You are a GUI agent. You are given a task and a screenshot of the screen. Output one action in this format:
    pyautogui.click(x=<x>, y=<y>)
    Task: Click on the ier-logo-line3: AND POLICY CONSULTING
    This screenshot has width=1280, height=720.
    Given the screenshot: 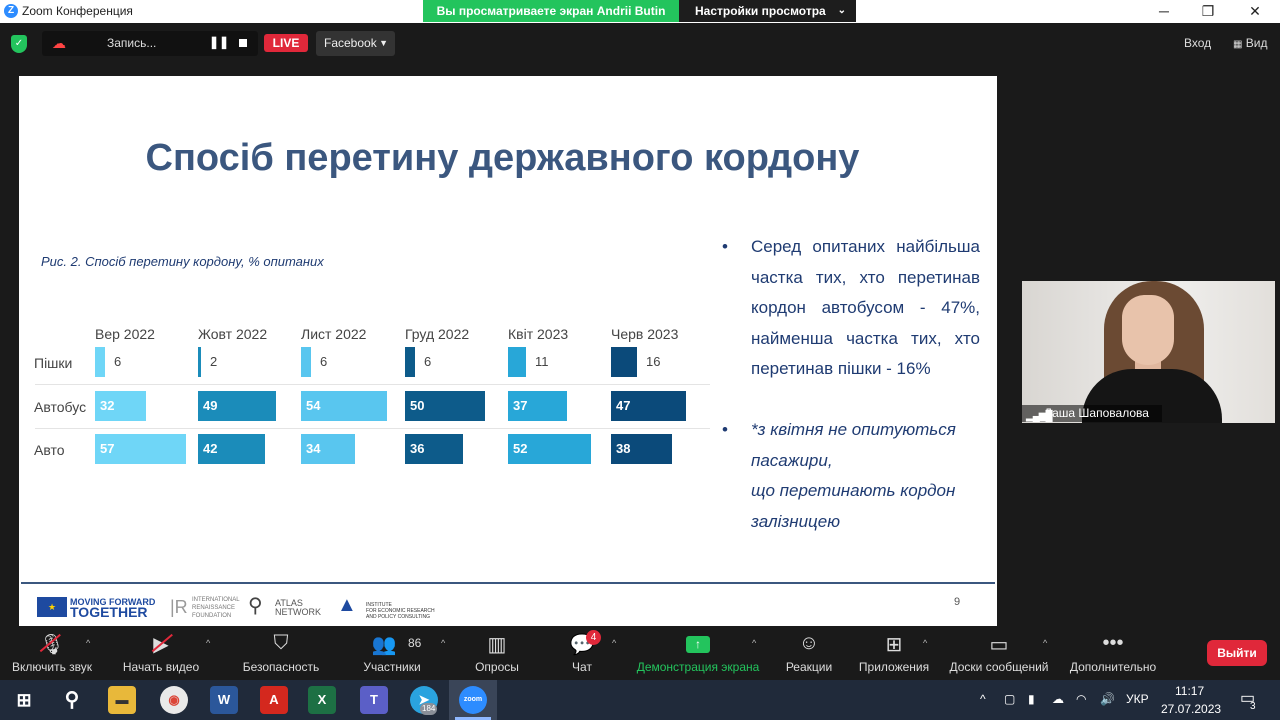 What is the action you would take?
    pyautogui.click(x=398, y=617)
    